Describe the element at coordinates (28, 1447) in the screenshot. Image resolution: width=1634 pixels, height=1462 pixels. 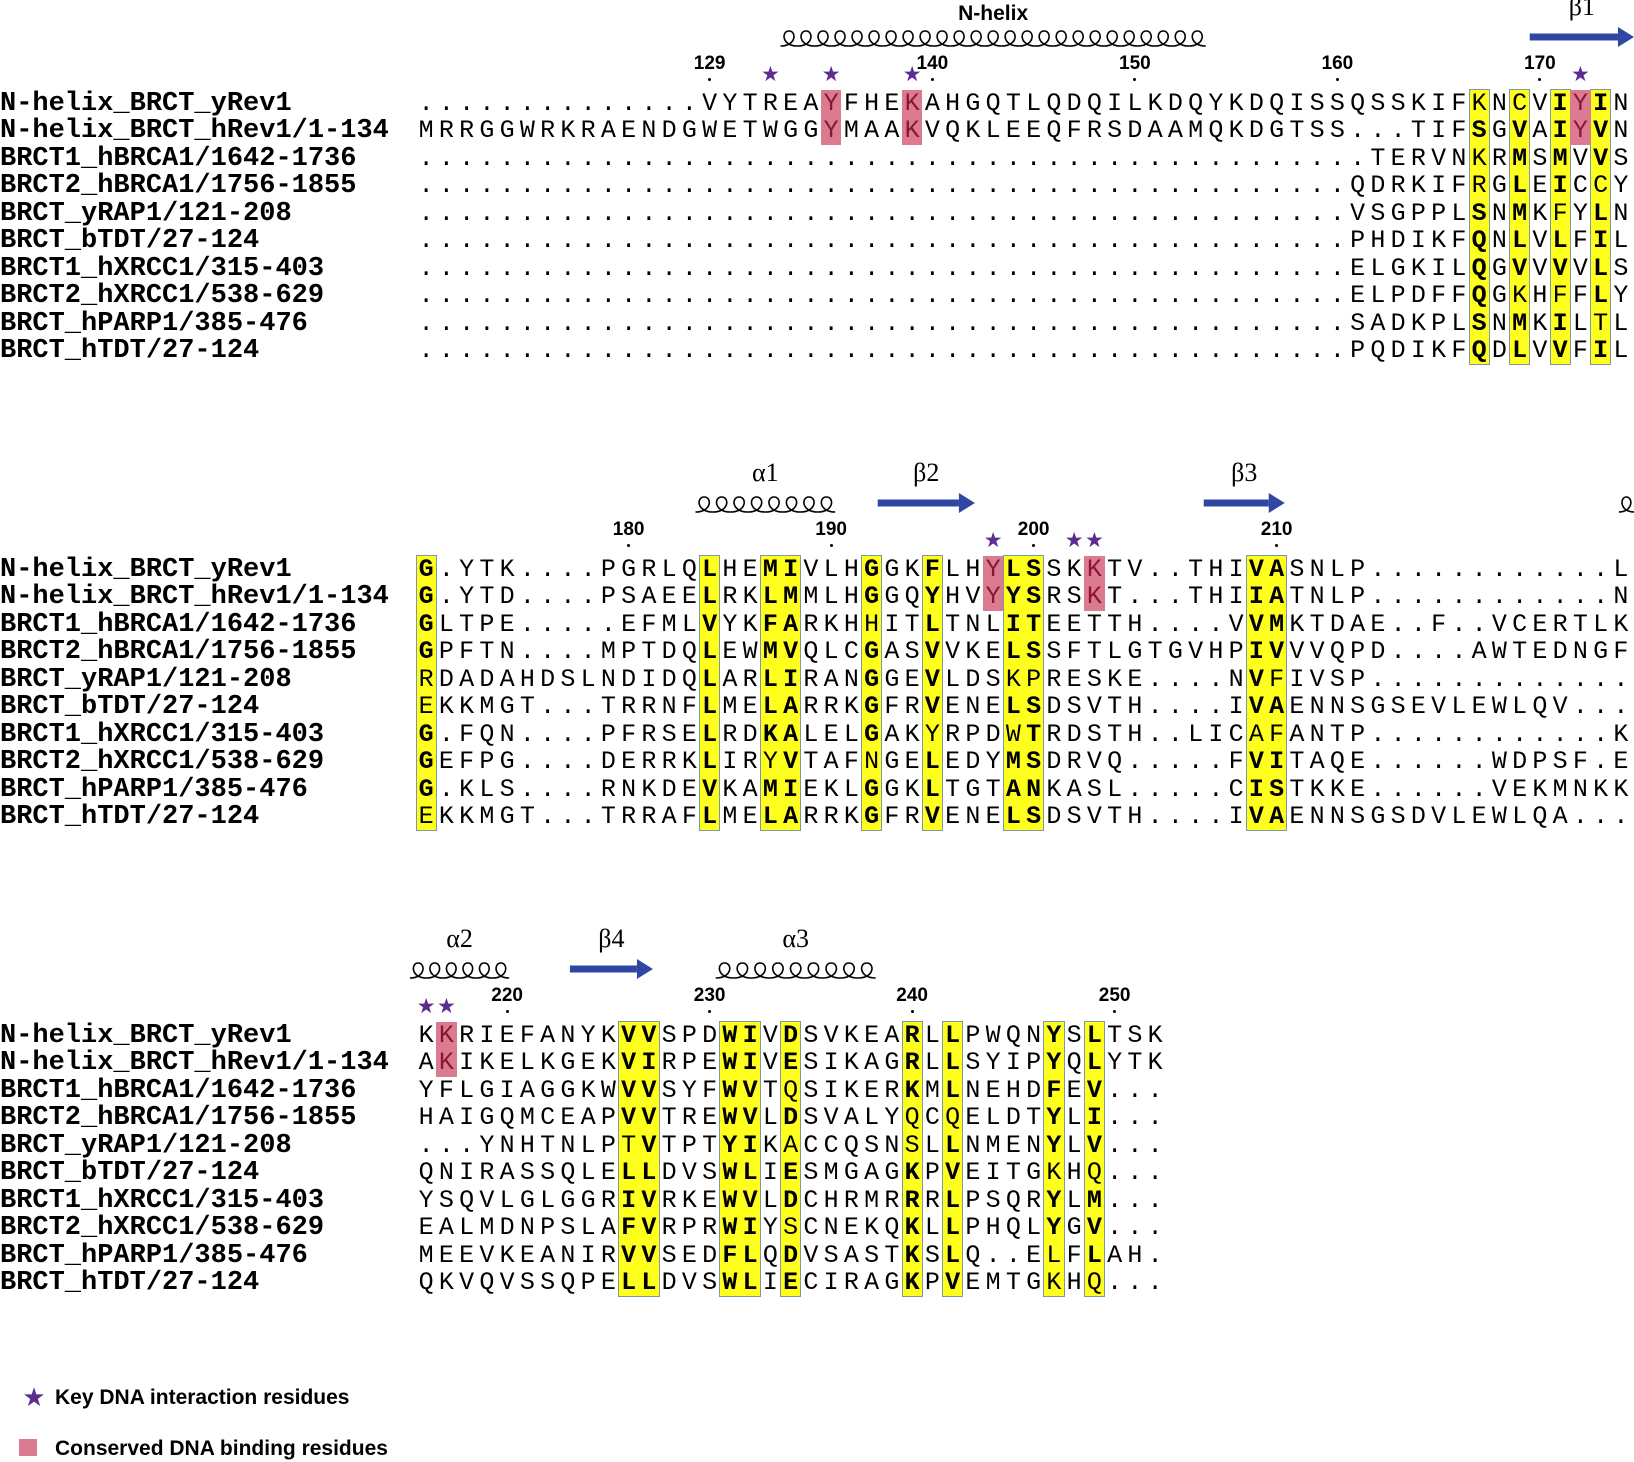
I see `legend-pink-square-icon` at that location.